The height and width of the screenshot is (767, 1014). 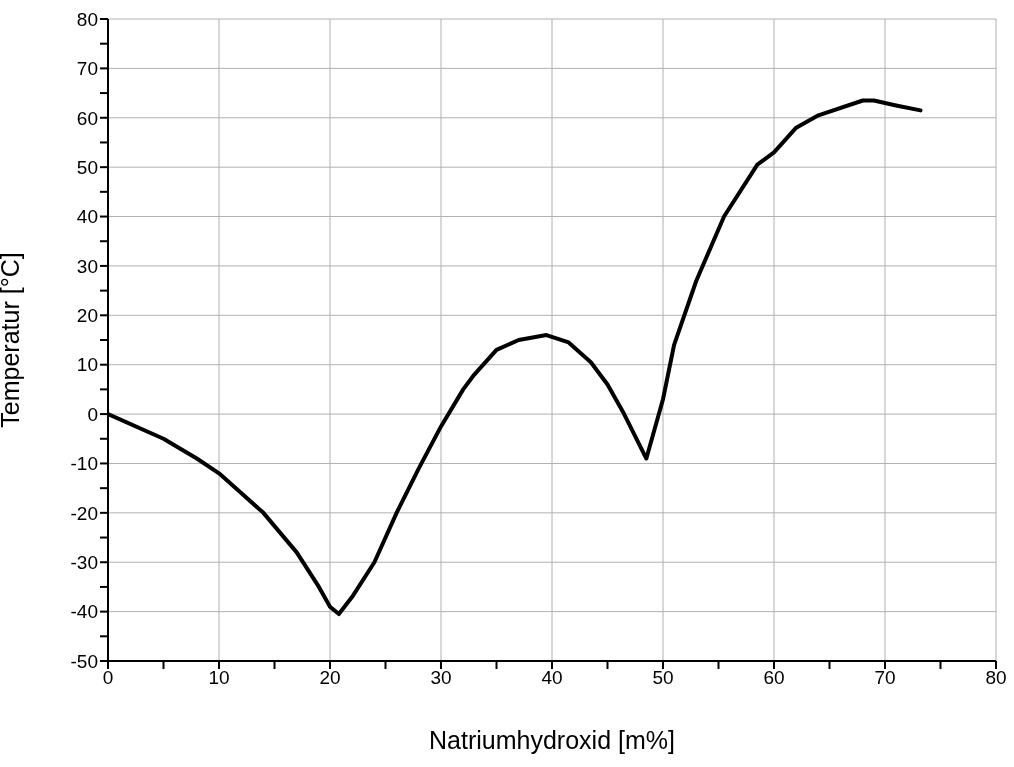 What do you see at coordinates (87, 266) in the screenshot?
I see `y-tick-label: 30` at bounding box center [87, 266].